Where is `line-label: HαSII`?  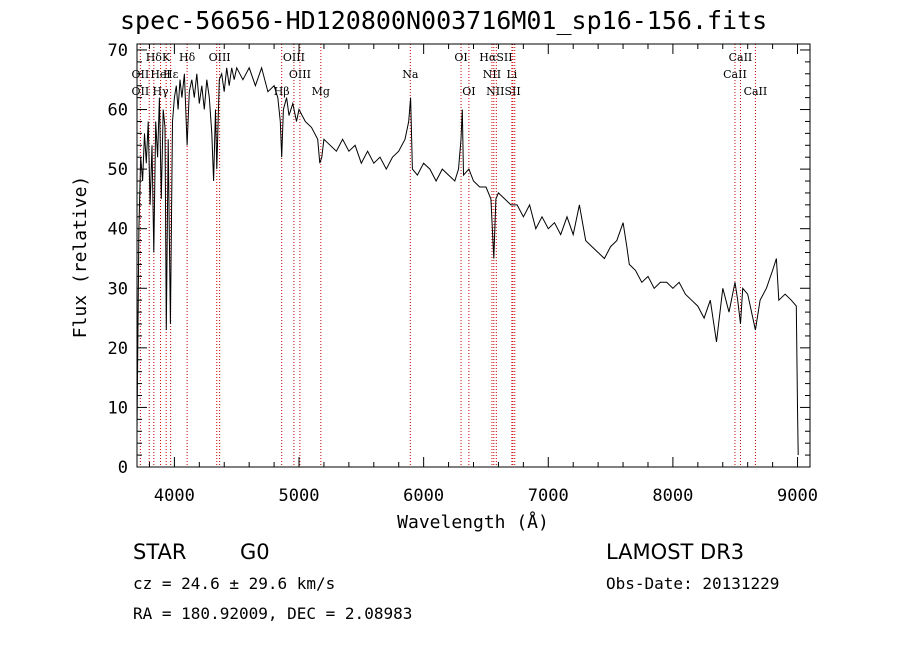
line-label: HαSII is located at coordinates (495, 57).